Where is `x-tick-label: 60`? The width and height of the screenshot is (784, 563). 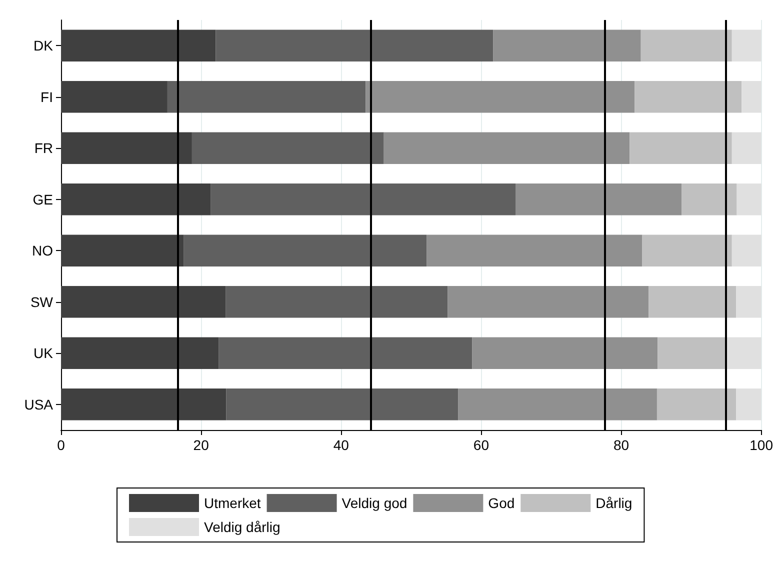 x-tick-label: 60 is located at coordinates (481, 445).